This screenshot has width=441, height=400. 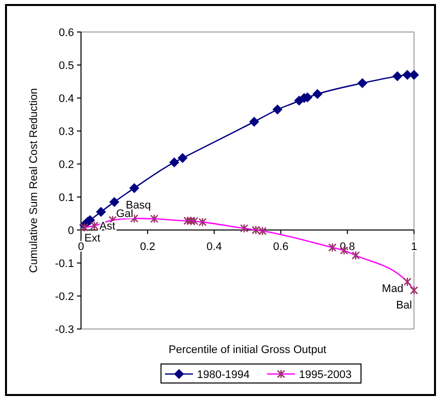 I want to click on y-tick-label: 0, so click(x=71, y=231).